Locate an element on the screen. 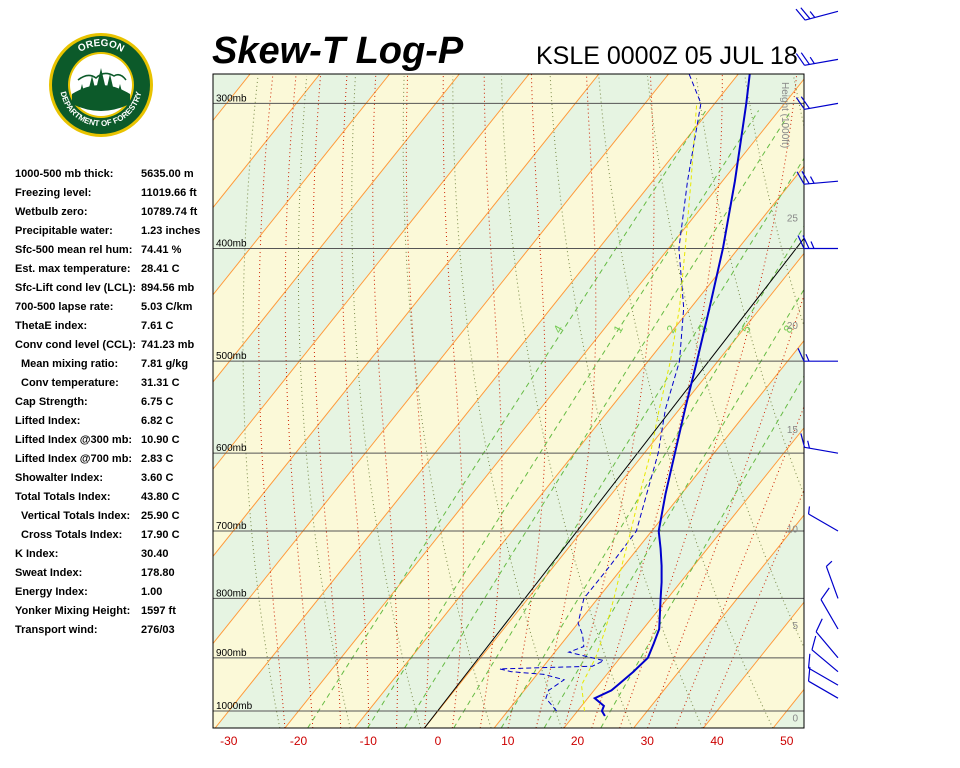  index-label: Yonker Mixing Height: is located at coordinates (73, 611).